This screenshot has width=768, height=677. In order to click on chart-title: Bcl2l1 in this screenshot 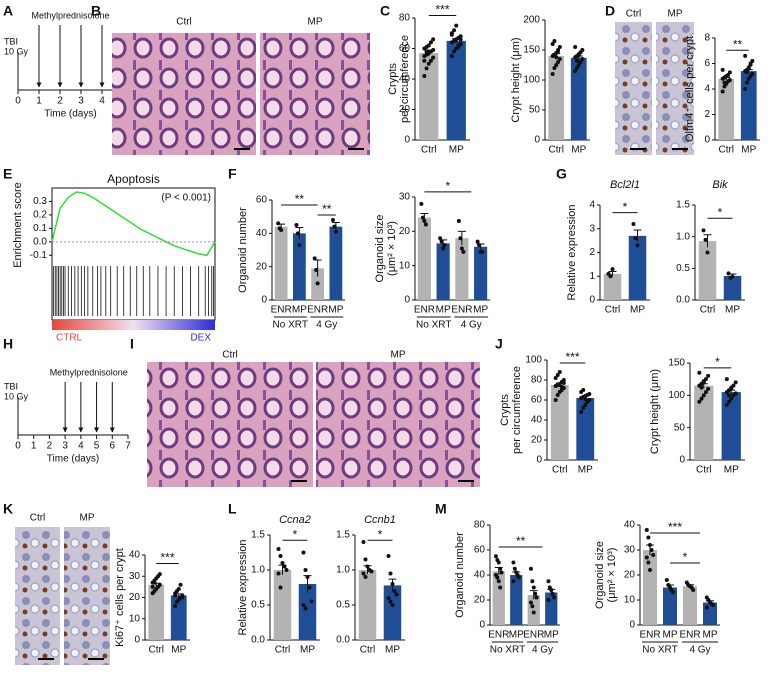, I will do `click(625, 185)`.